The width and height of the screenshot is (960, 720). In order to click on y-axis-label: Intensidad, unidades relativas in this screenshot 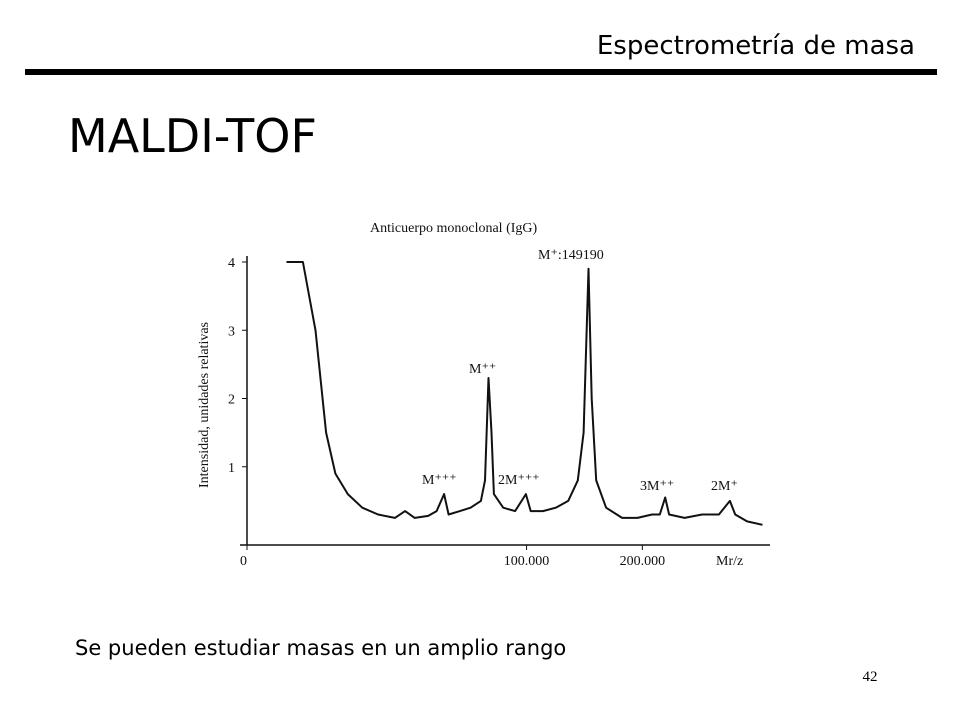, I will do `click(204, 405)`.